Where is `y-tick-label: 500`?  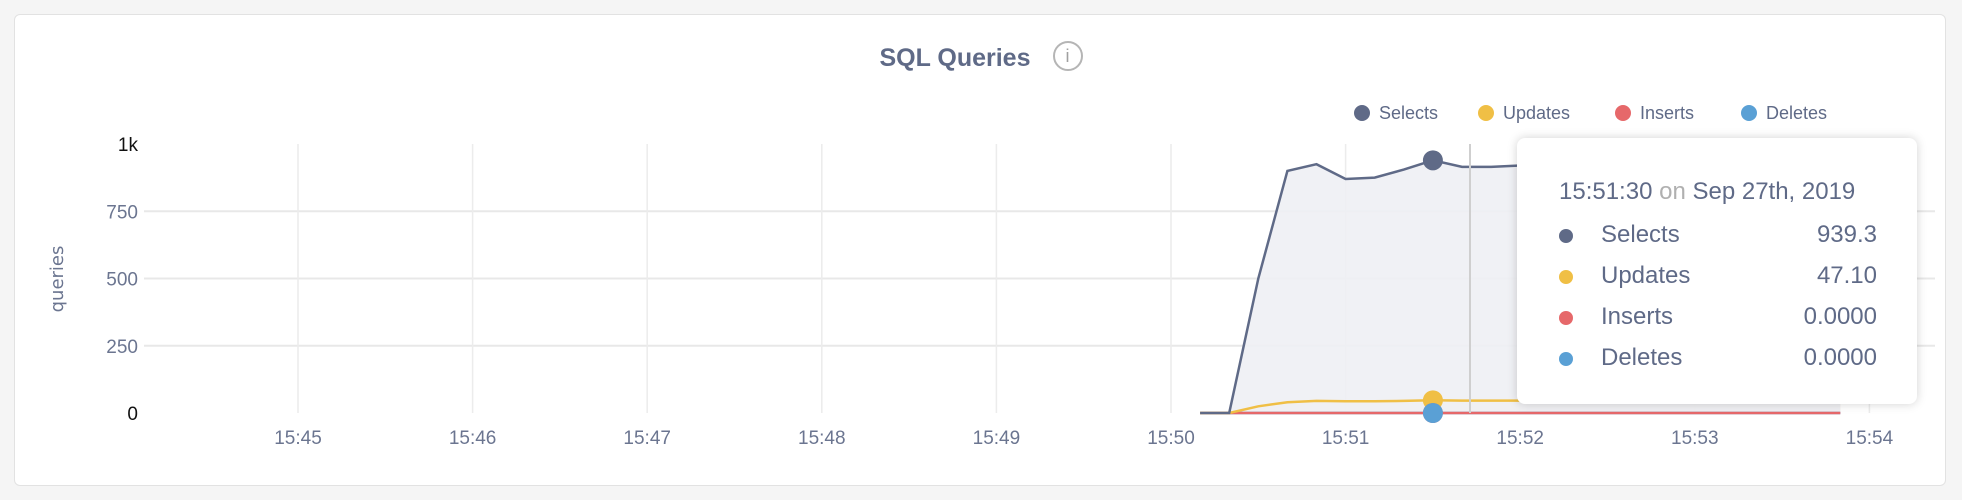
y-tick-label: 500 is located at coordinates (122, 280).